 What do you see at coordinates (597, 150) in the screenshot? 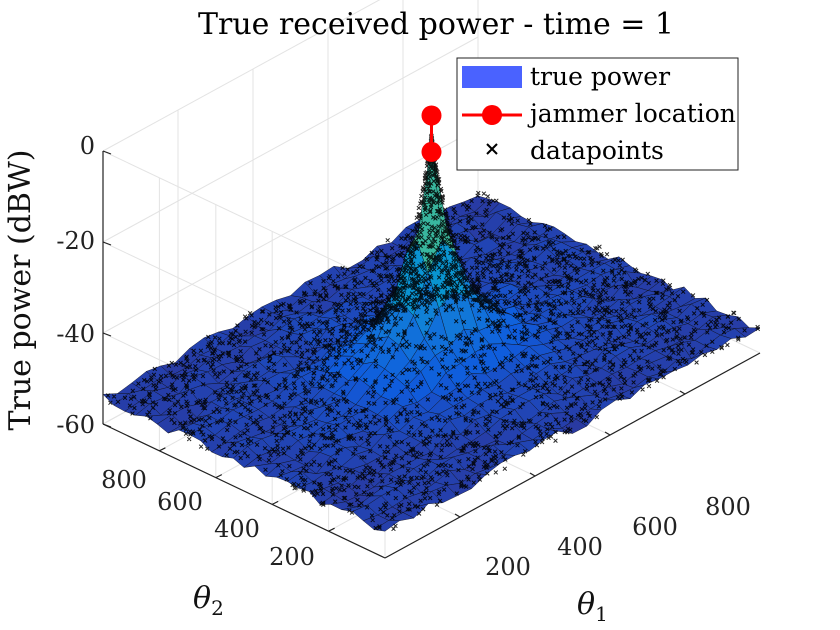
I see `legend-label-datapoints: datapoints` at bounding box center [597, 150].